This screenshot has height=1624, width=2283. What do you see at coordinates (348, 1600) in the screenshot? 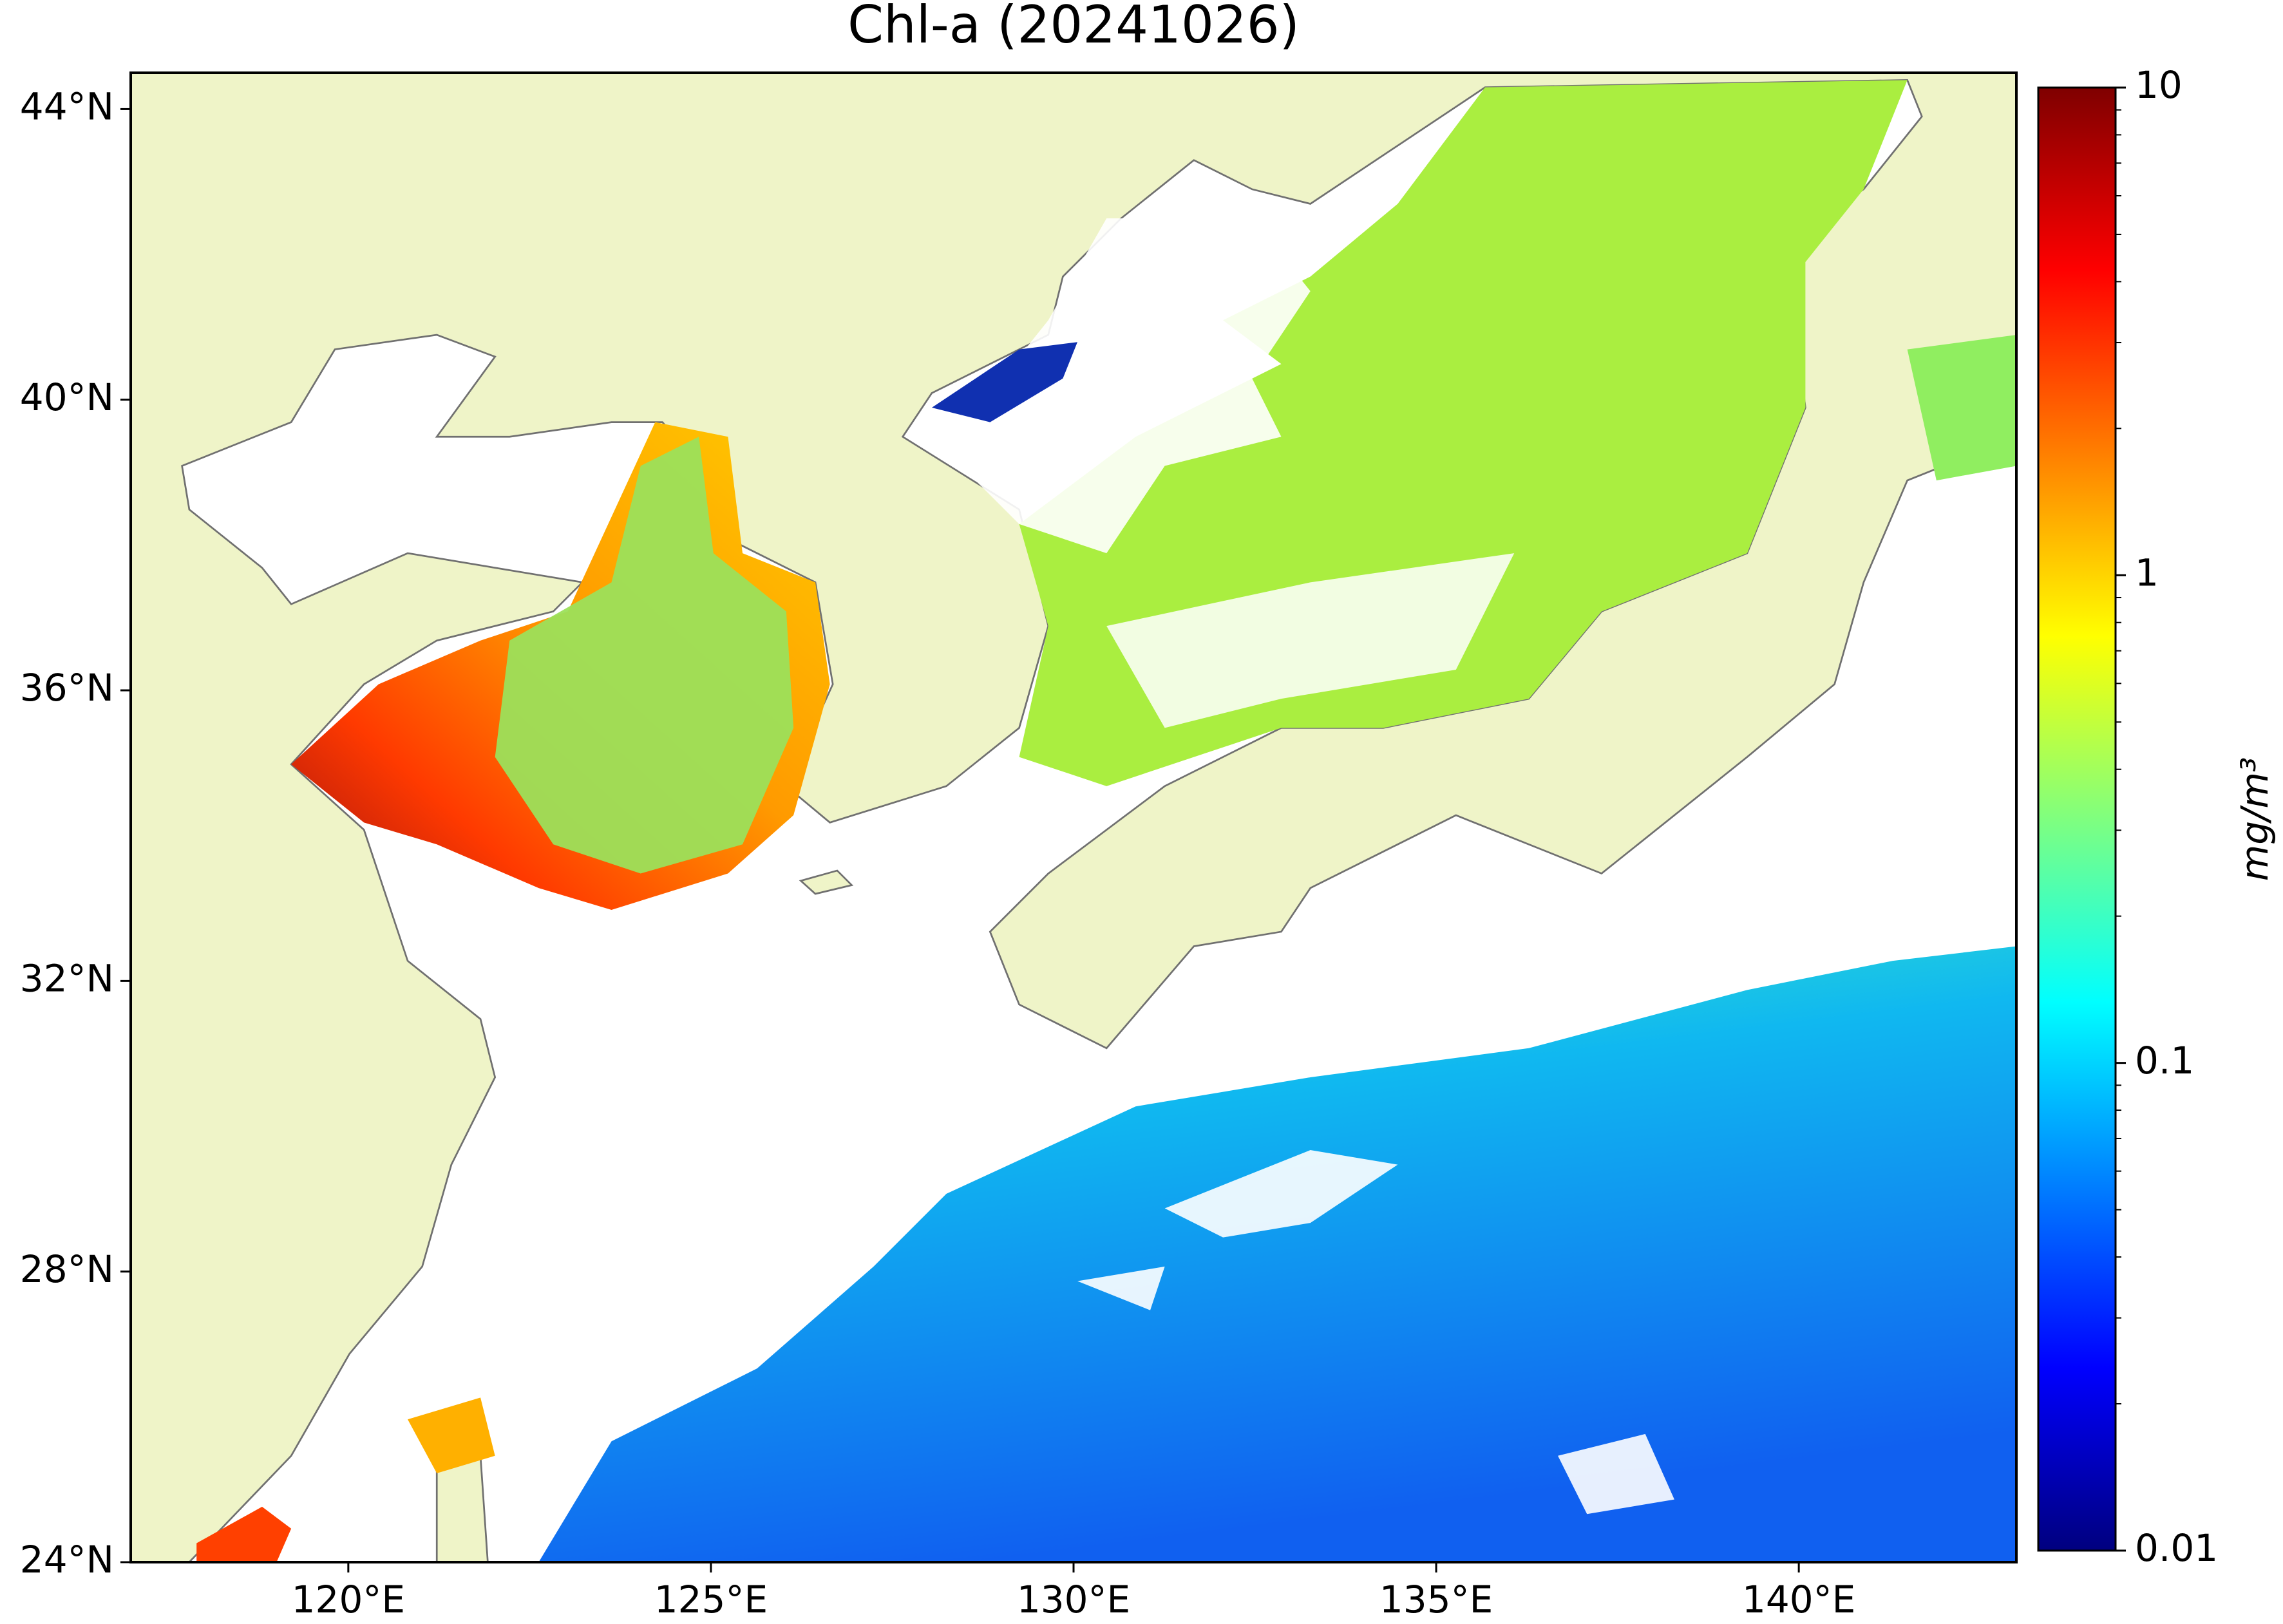
I see `x-tick-label: 120°E` at bounding box center [348, 1600].